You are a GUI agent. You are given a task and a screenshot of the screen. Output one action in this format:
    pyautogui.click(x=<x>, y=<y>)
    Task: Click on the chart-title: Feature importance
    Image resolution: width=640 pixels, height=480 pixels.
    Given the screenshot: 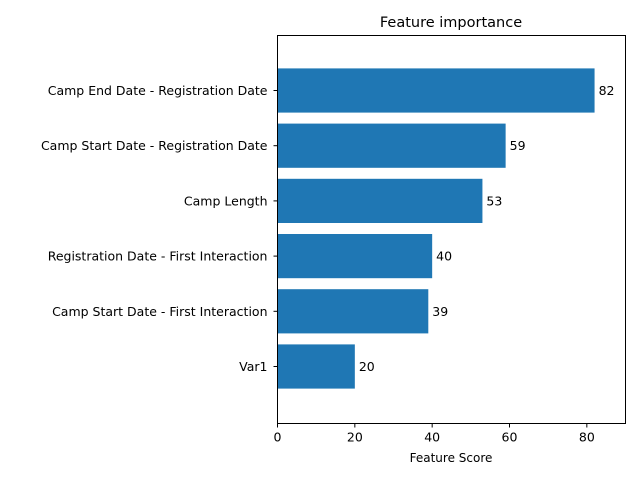 What is the action you would take?
    pyautogui.click(x=451, y=23)
    